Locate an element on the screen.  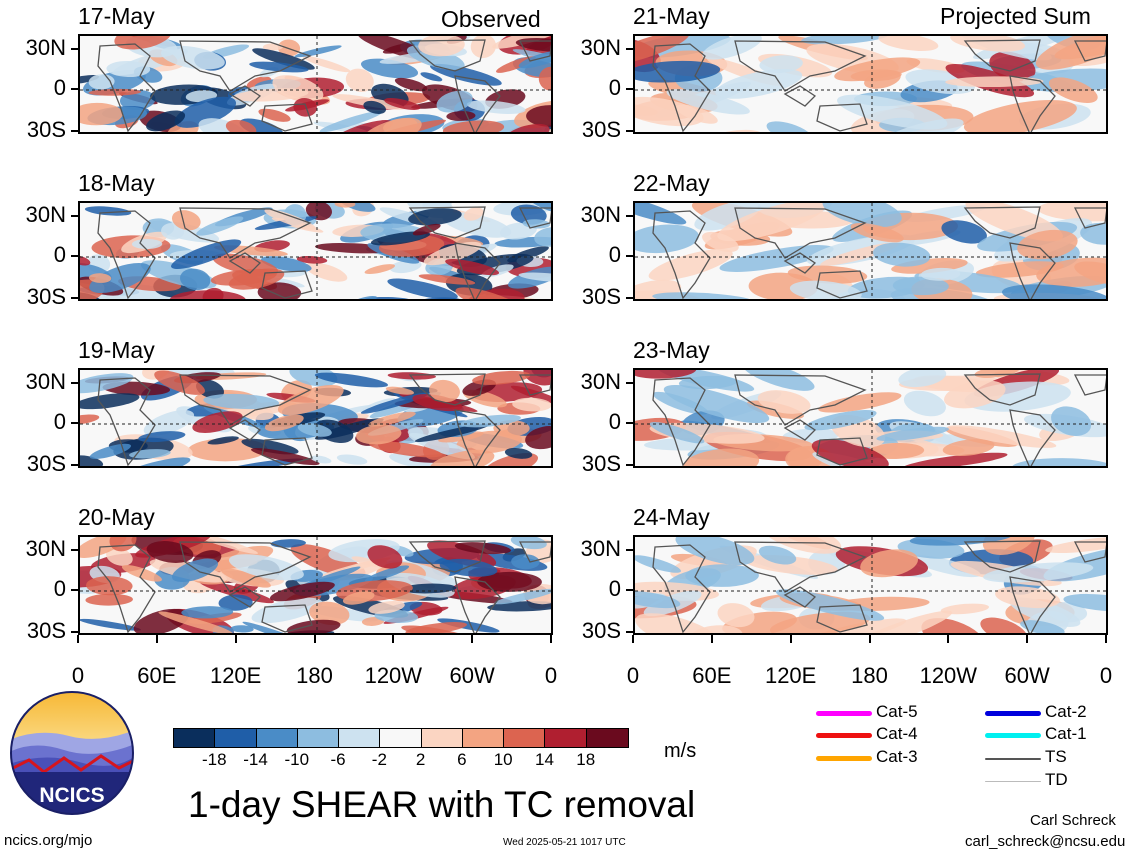
colorbar-tick-label: -2 is located at coordinates (379, 759).